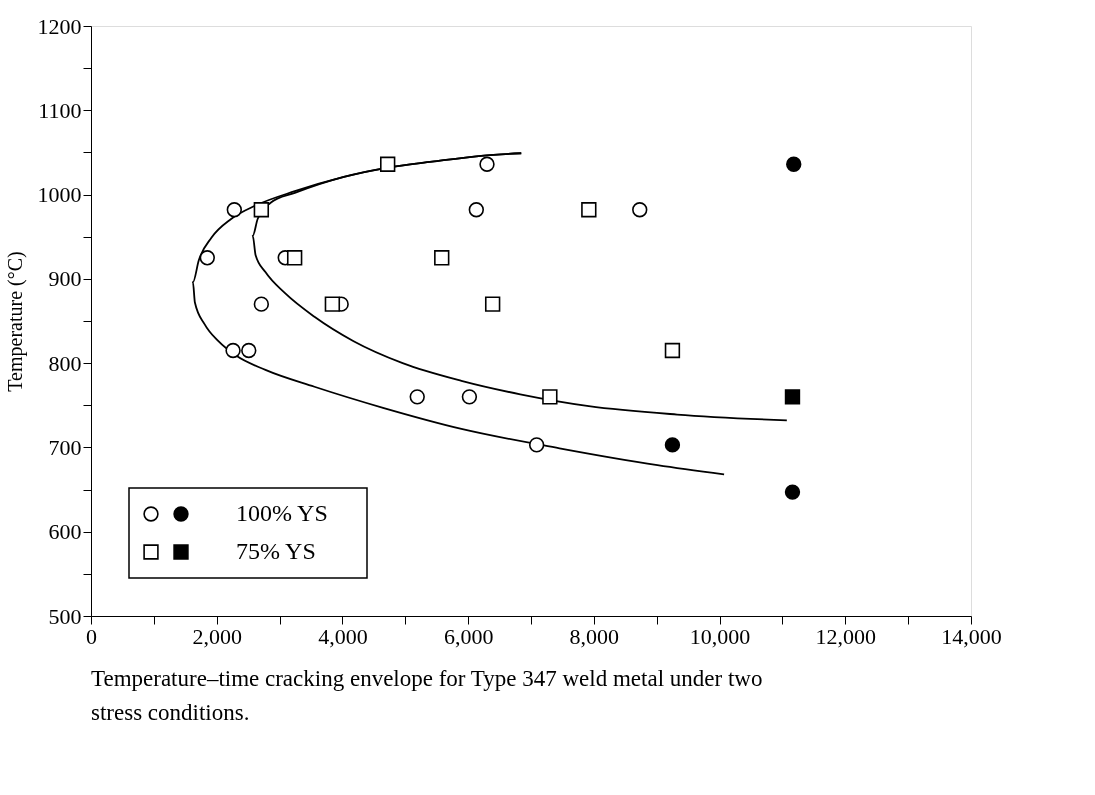 The height and width of the screenshot is (795, 1095). Describe the element at coordinates (65, 363) in the screenshot. I see `y-tick-label: 800` at that location.